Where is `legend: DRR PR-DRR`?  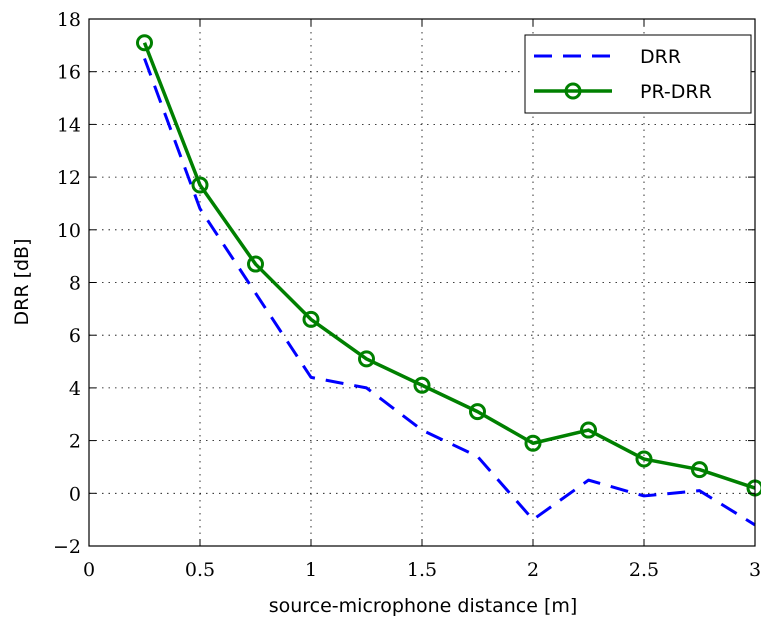 legend: DRR PR-DRR is located at coordinates (638, 74).